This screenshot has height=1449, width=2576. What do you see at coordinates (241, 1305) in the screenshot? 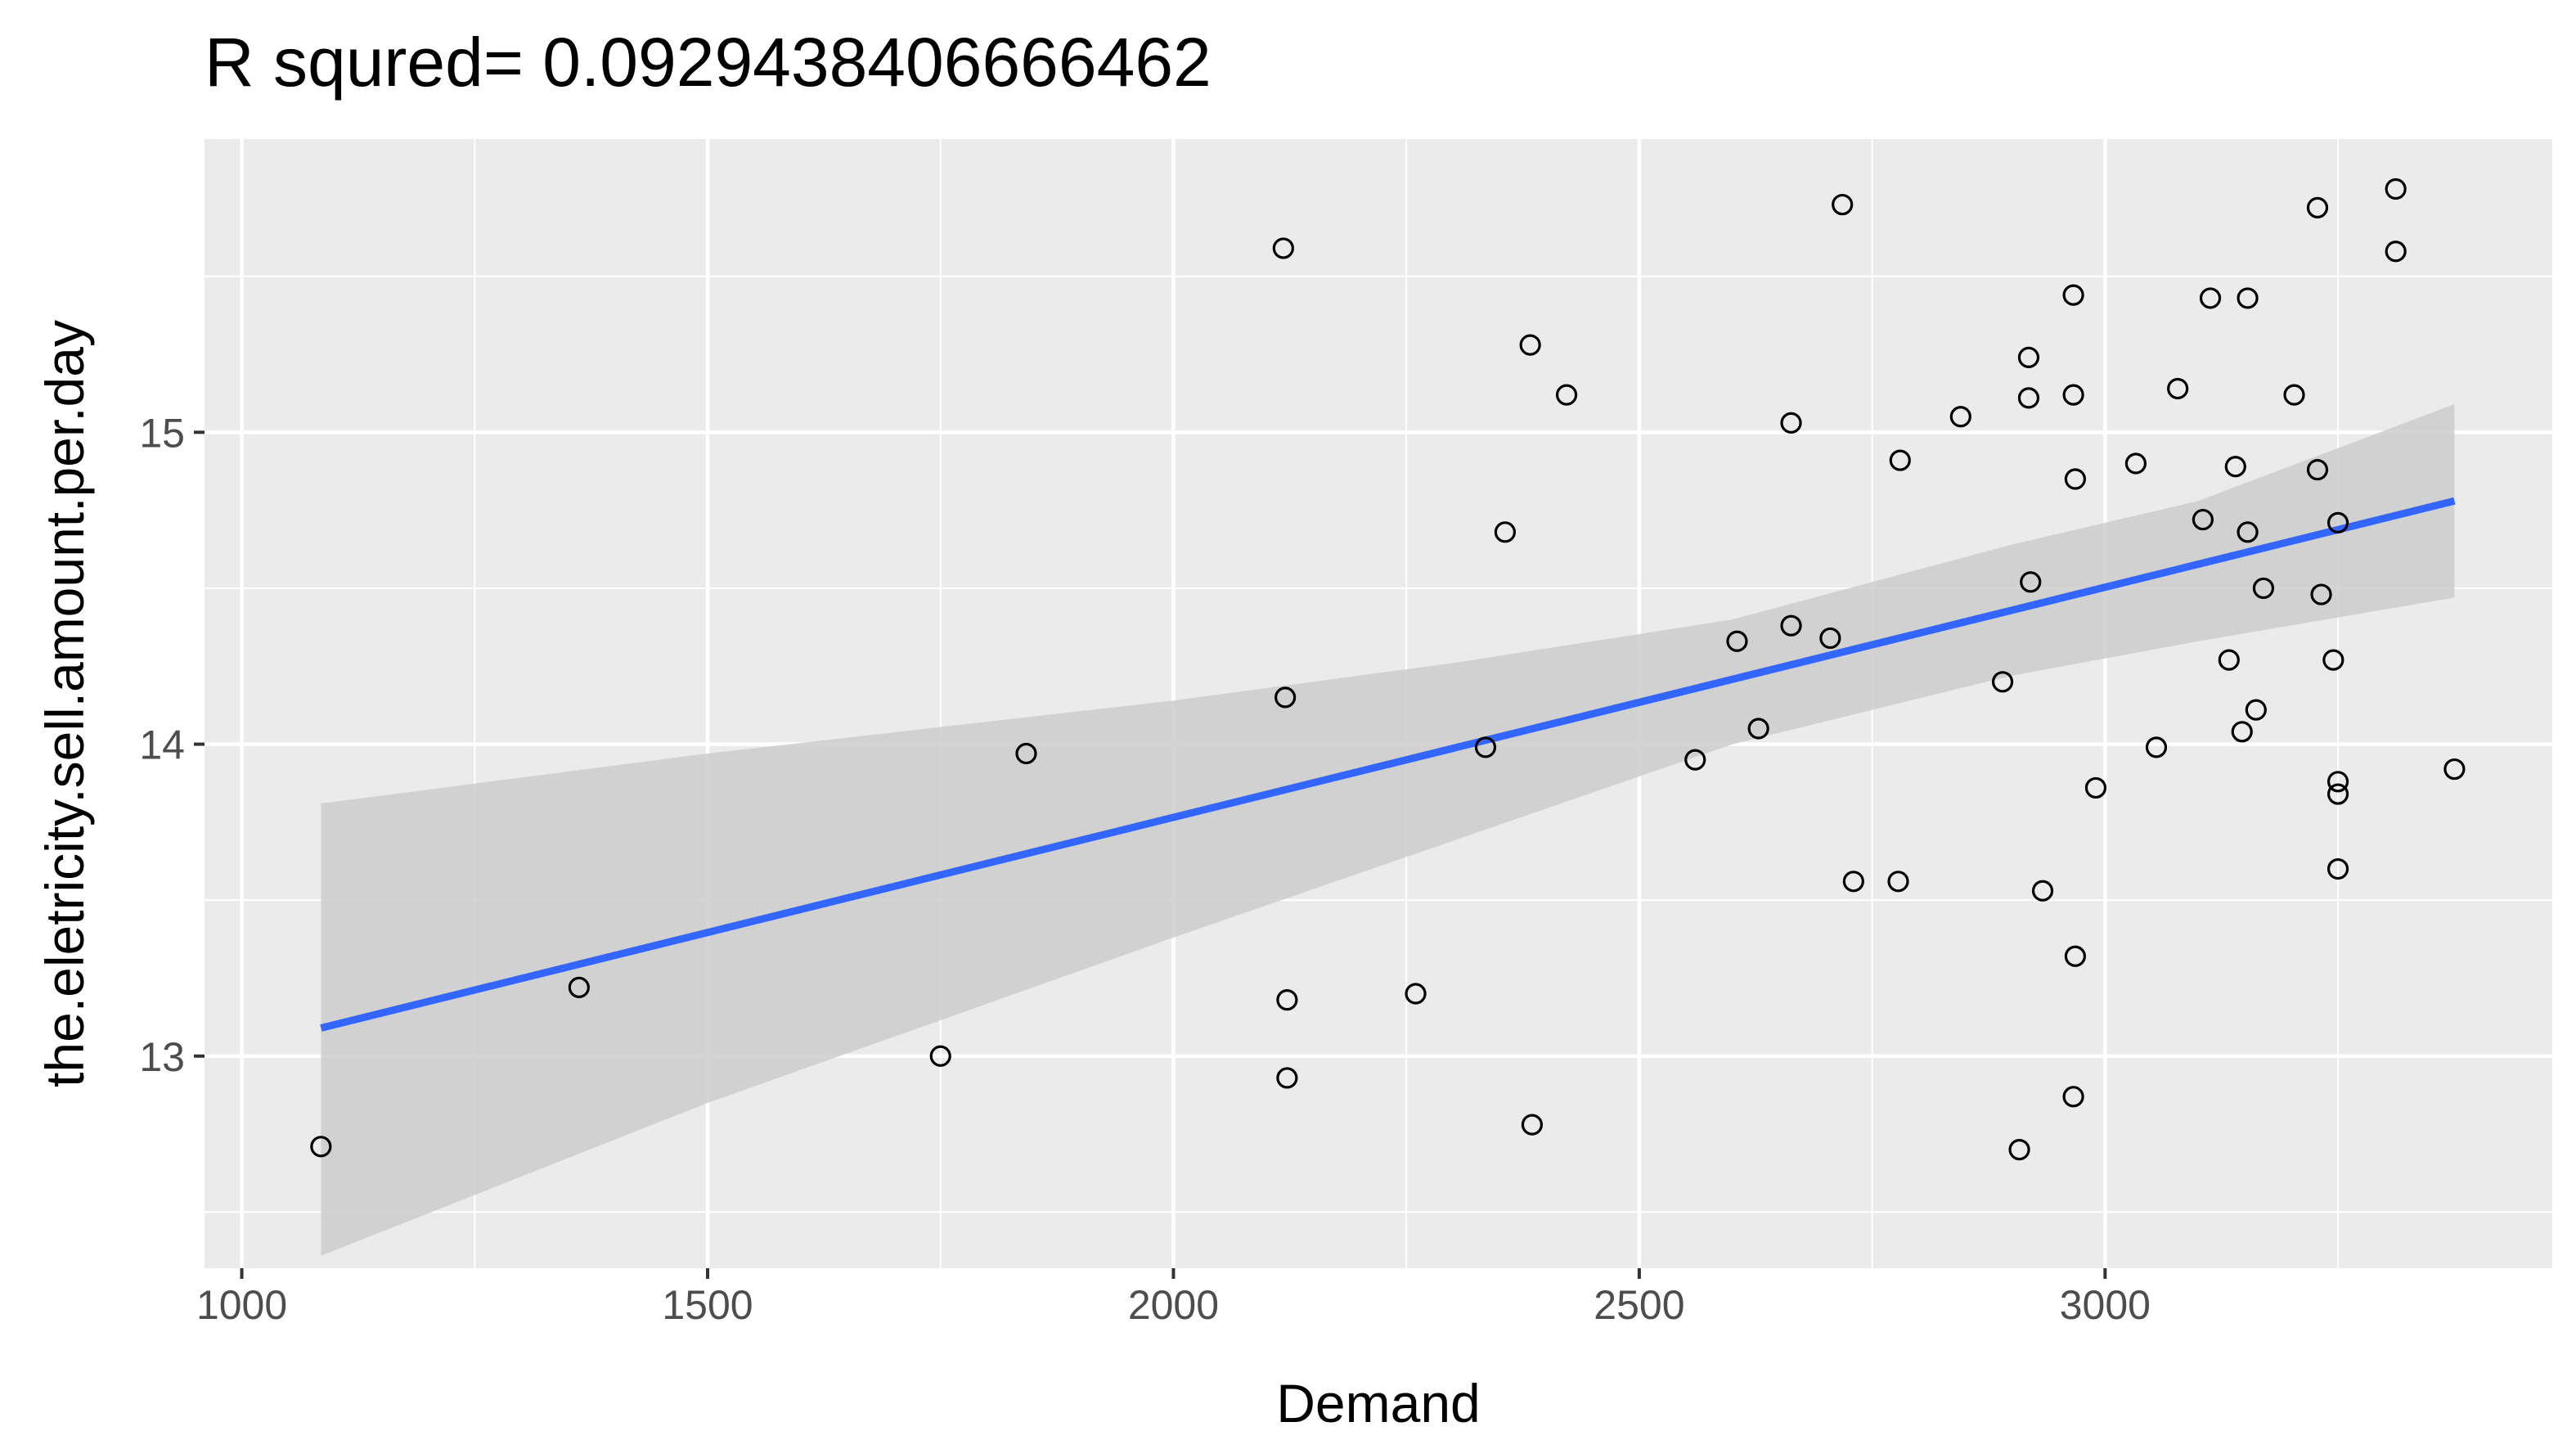
I see `x-tick-label: 1000` at bounding box center [241, 1305].